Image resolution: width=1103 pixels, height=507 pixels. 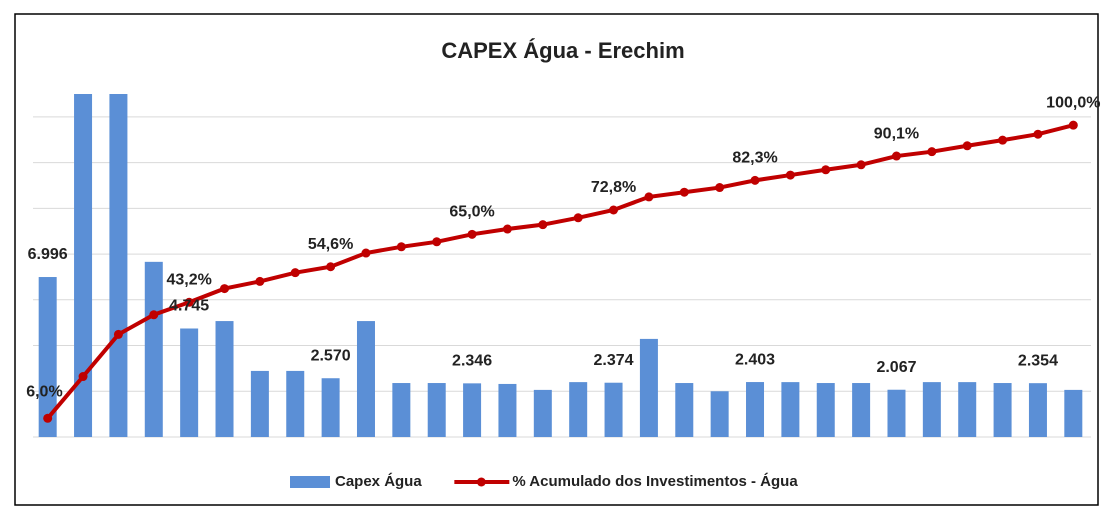 I want to click on data-label: 4.745, so click(x=189, y=306).